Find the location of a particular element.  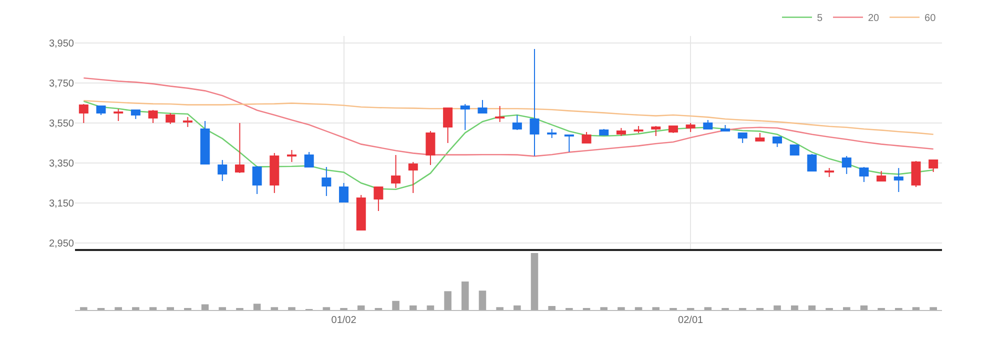

legend-label: 60 is located at coordinates (930, 18).